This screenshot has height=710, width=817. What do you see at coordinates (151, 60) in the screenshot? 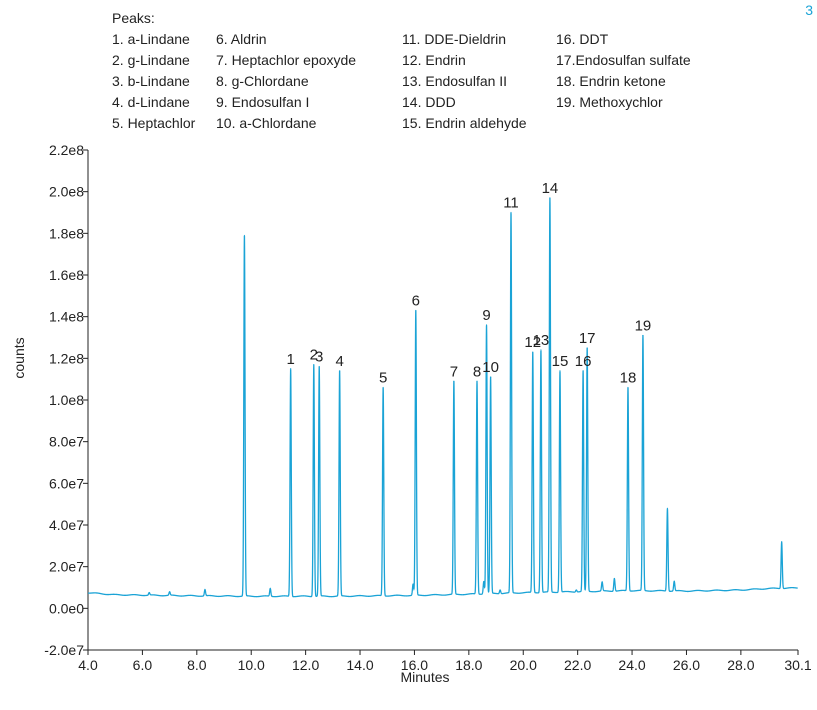
I see `legend-item: 2. g-Lindane` at bounding box center [151, 60].